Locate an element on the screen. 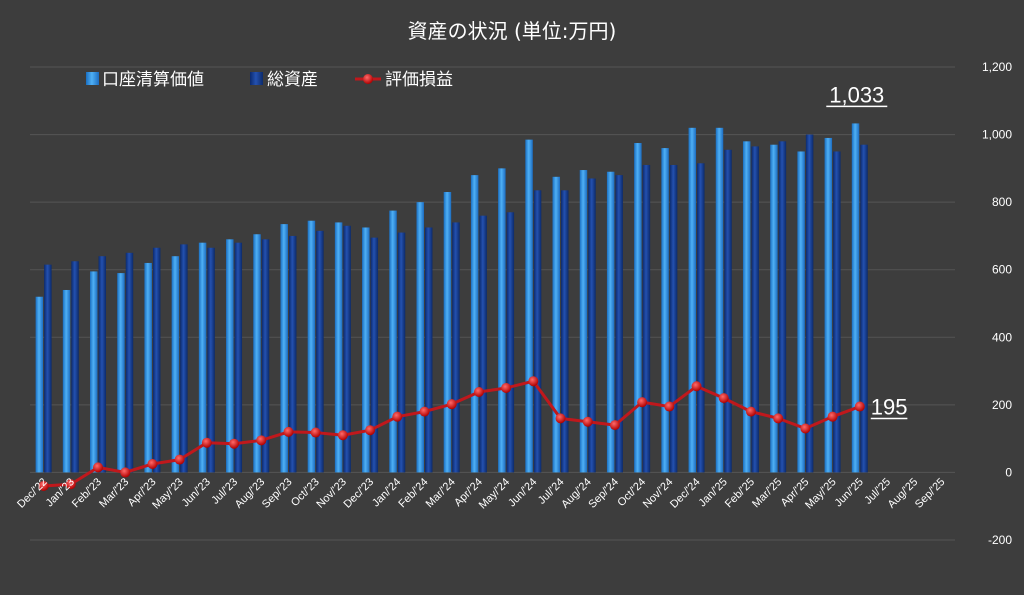 This screenshot has height=595, width=1024. legend: 口座清算価値 総資産 評価損益 is located at coordinates (269, 80).